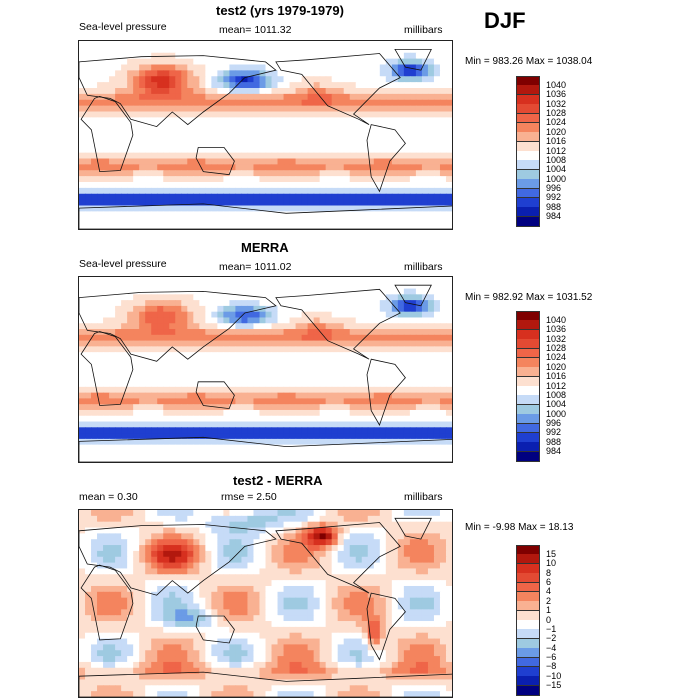  What do you see at coordinates (108, 497) in the screenshot?
I see `panel3-mean-label: mean = 0.30` at bounding box center [108, 497].